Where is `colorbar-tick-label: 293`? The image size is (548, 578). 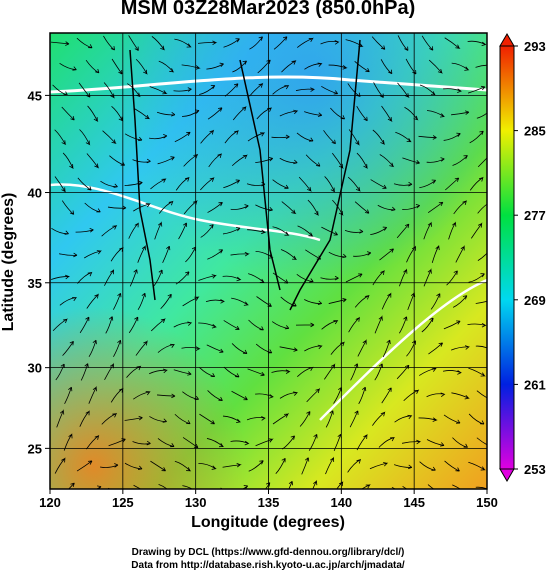 colorbar-tick-label: 293 is located at coordinates (535, 46).